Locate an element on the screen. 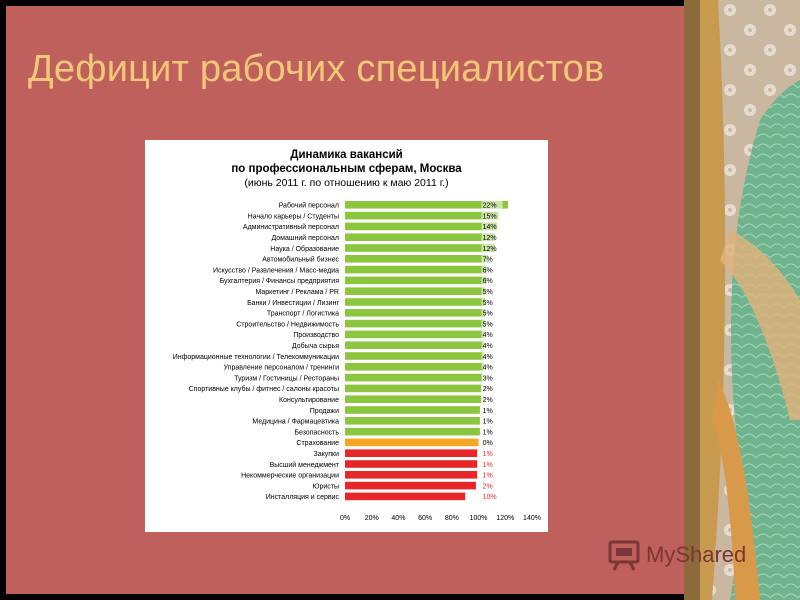 The image size is (800, 600). x-tick-label: 0% is located at coordinates (345, 518).